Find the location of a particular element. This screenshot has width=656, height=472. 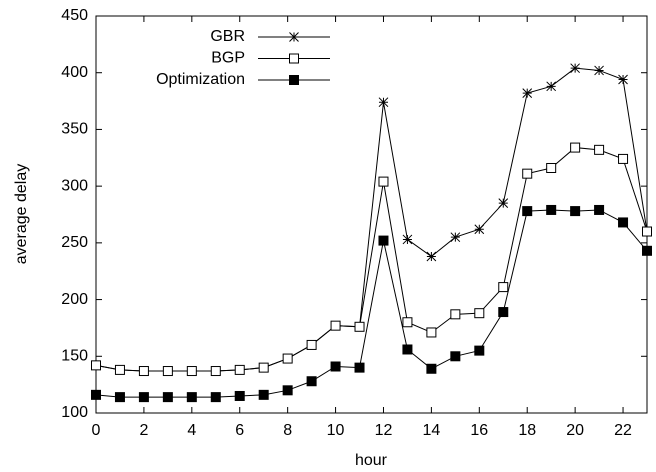

x-tick-label: 4 is located at coordinates (191, 430).